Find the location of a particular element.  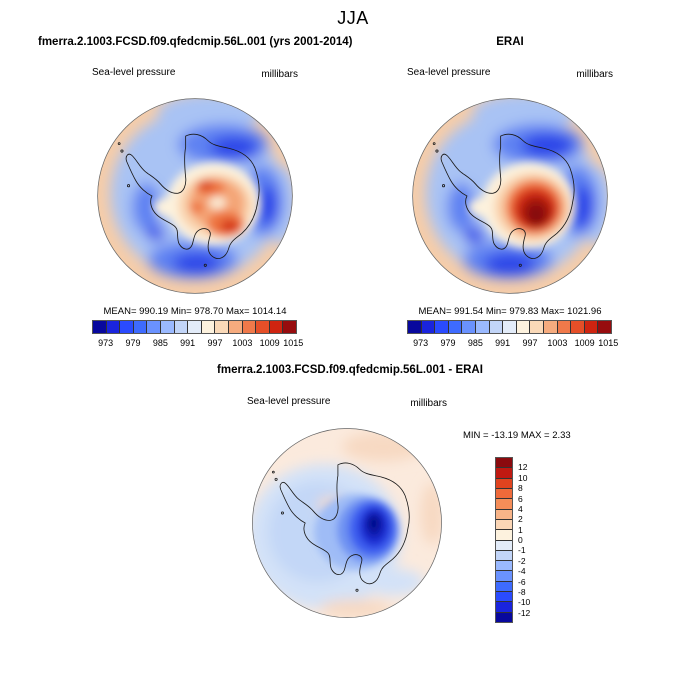

diff-units-label: millibars is located at coordinates (428, 403).